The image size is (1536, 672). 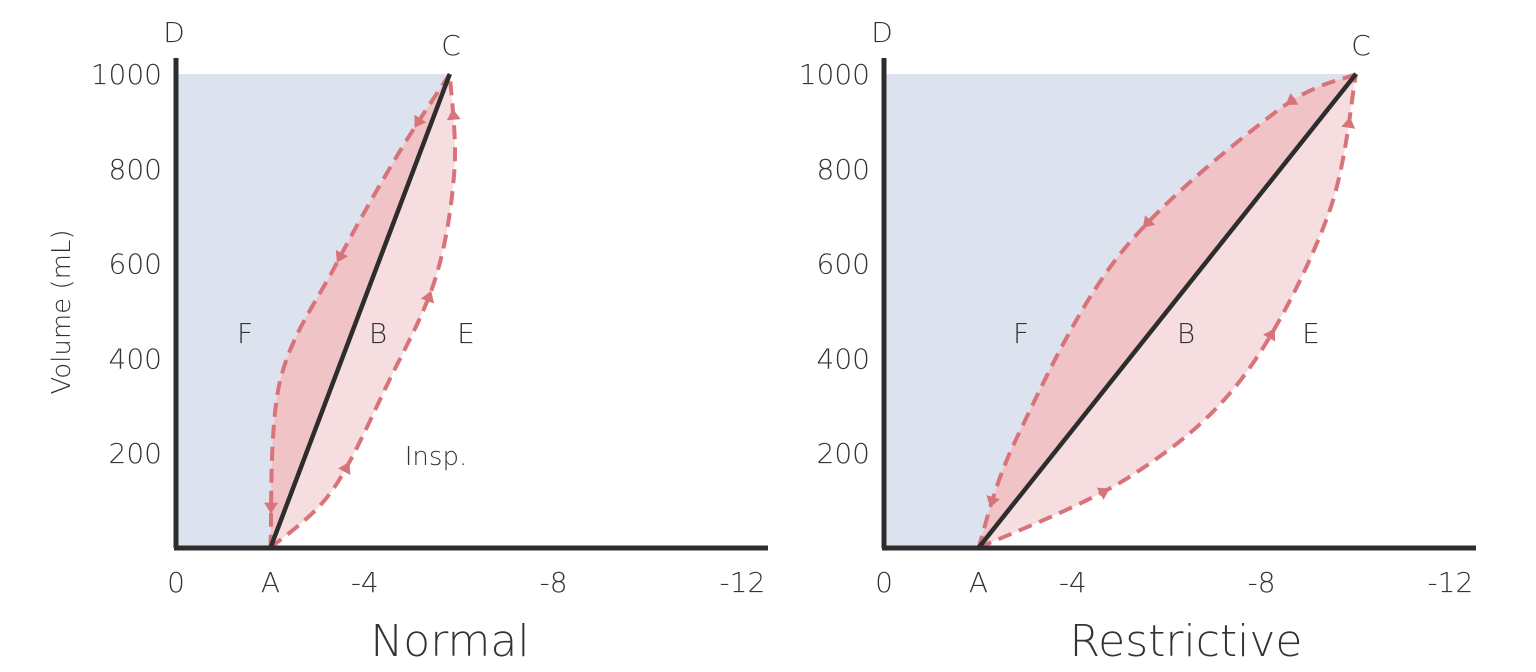 I want to click on chart-caption: Restrictive, so click(x=1186, y=641).